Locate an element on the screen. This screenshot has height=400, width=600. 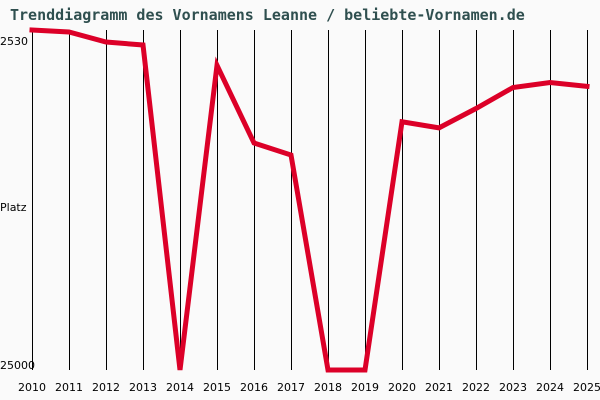
x-axis-label-2022: 2022 is located at coordinates (476, 387).